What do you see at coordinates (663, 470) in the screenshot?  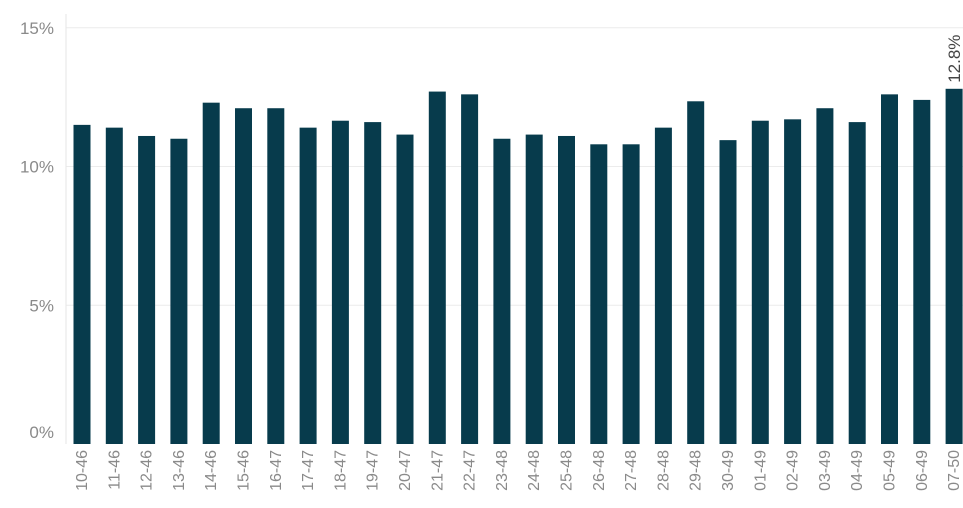 I see `x-tick-label: 28-48` at bounding box center [663, 470].